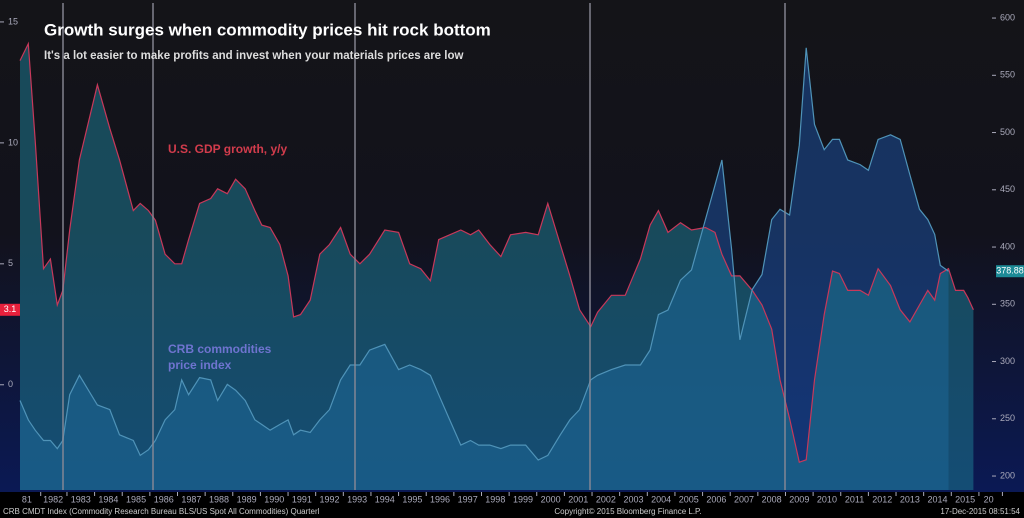 Image resolution: width=1024 pixels, height=518 pixels. What do you see at coordinates (854, 499) in the screenshot?
I see `x-tick-label: 2011` at bounding box center [854, 499].